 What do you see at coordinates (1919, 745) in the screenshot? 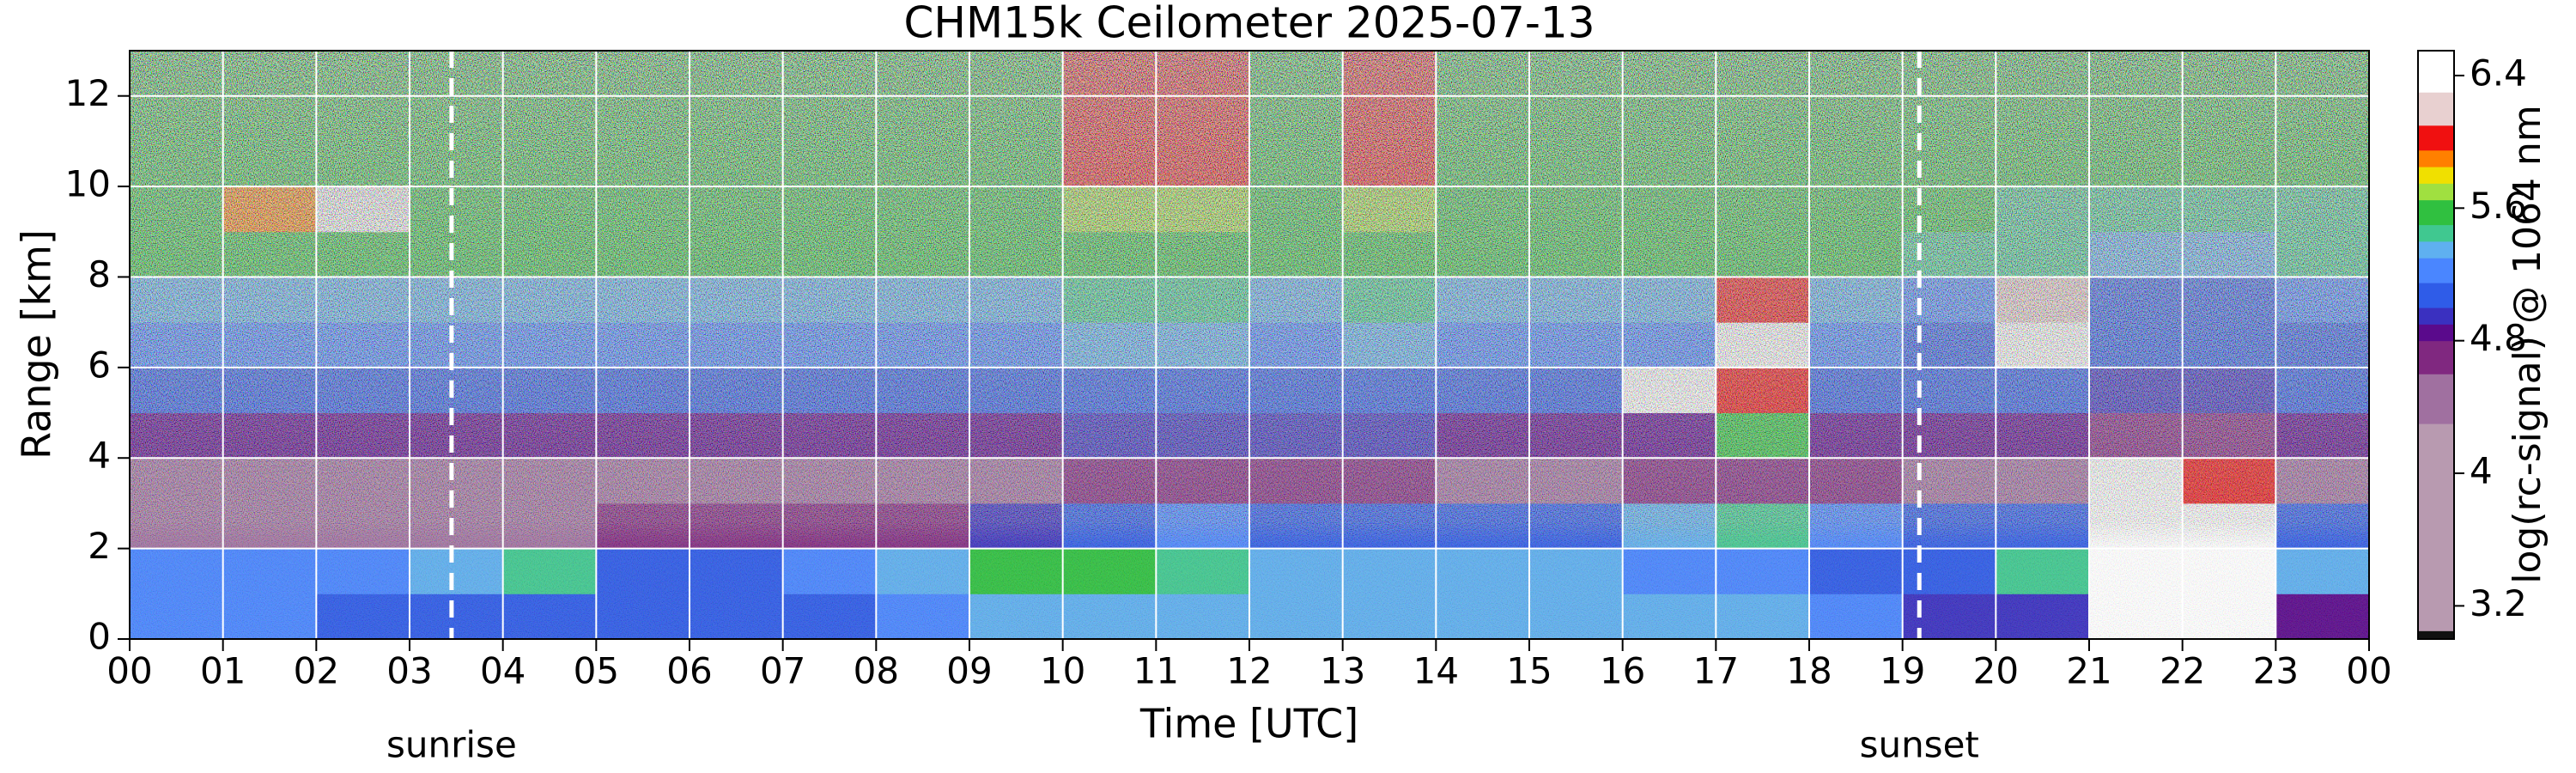
I see `annotation-label: sunset` at bounding box center [1919, 745].